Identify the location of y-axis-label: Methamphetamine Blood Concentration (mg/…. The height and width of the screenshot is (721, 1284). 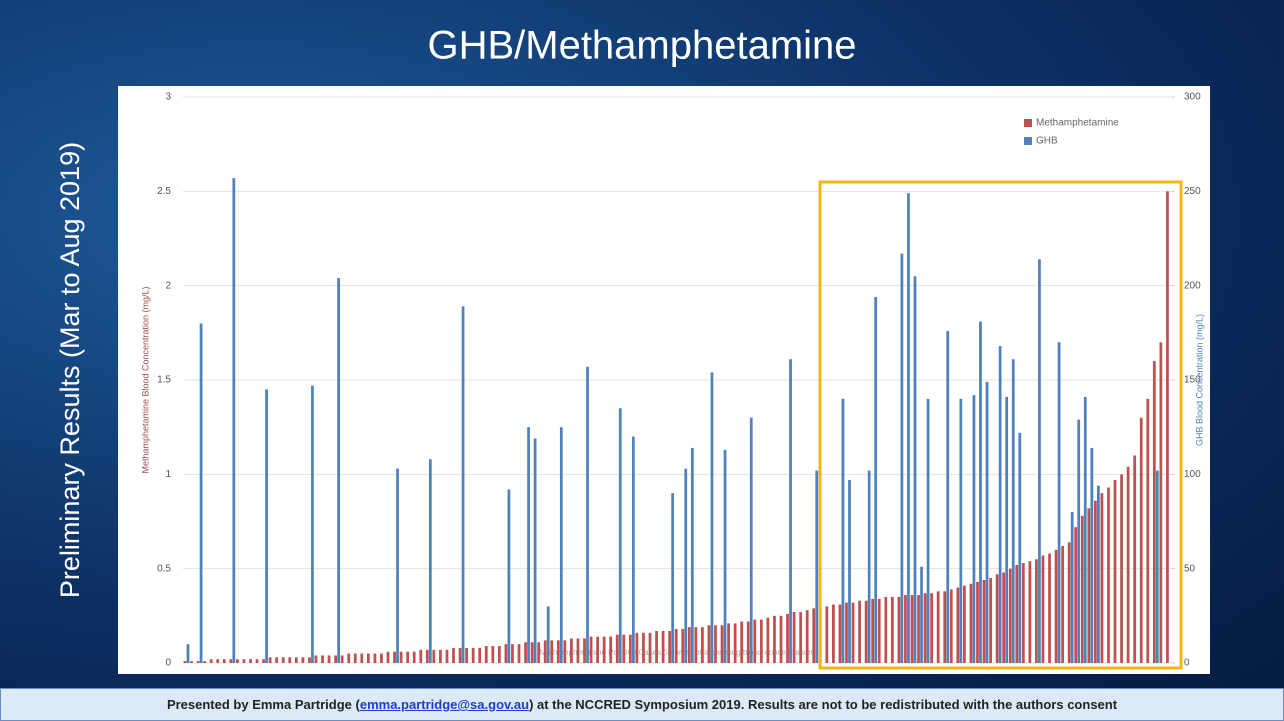
(145, 379).